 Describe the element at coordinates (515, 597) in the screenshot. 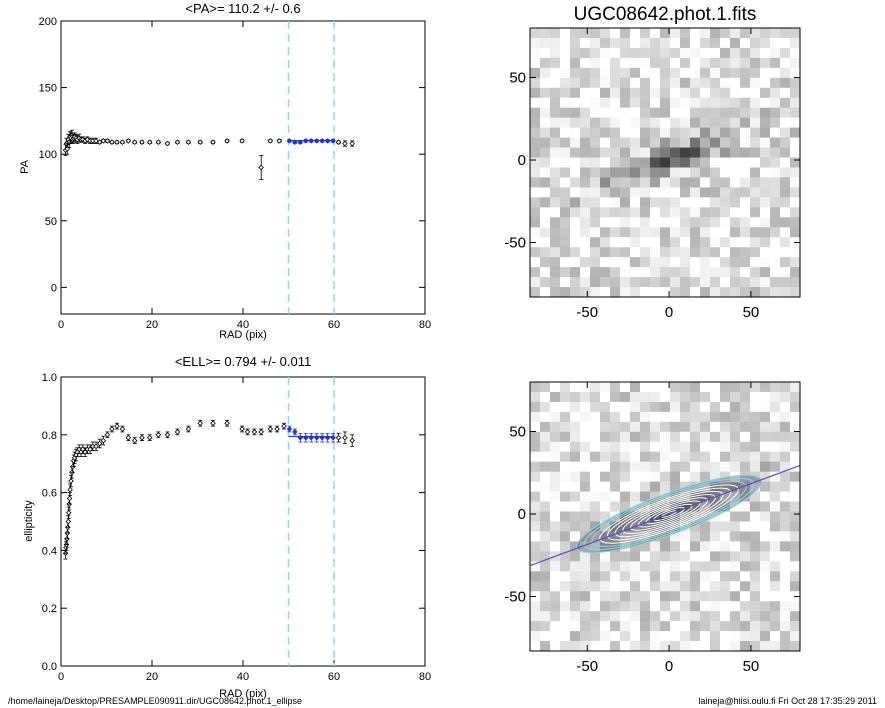

I see `y-tick-label: -50` at that location.